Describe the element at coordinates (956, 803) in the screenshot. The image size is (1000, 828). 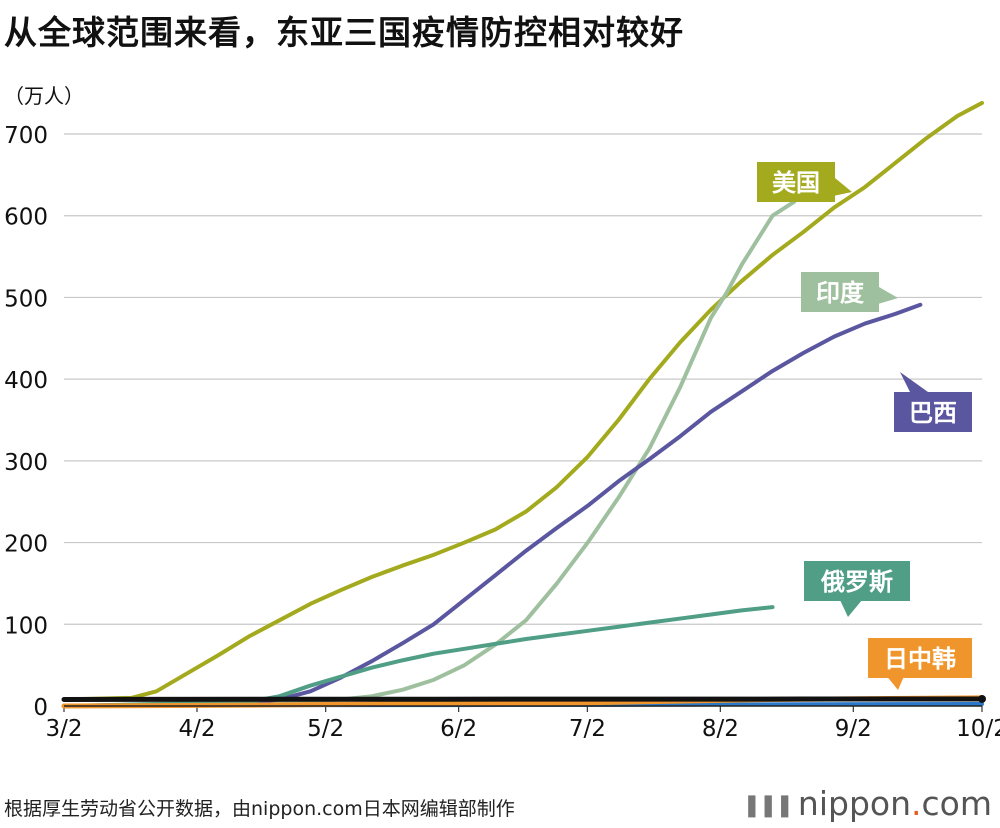
I see `brand-tld: com` at that location.